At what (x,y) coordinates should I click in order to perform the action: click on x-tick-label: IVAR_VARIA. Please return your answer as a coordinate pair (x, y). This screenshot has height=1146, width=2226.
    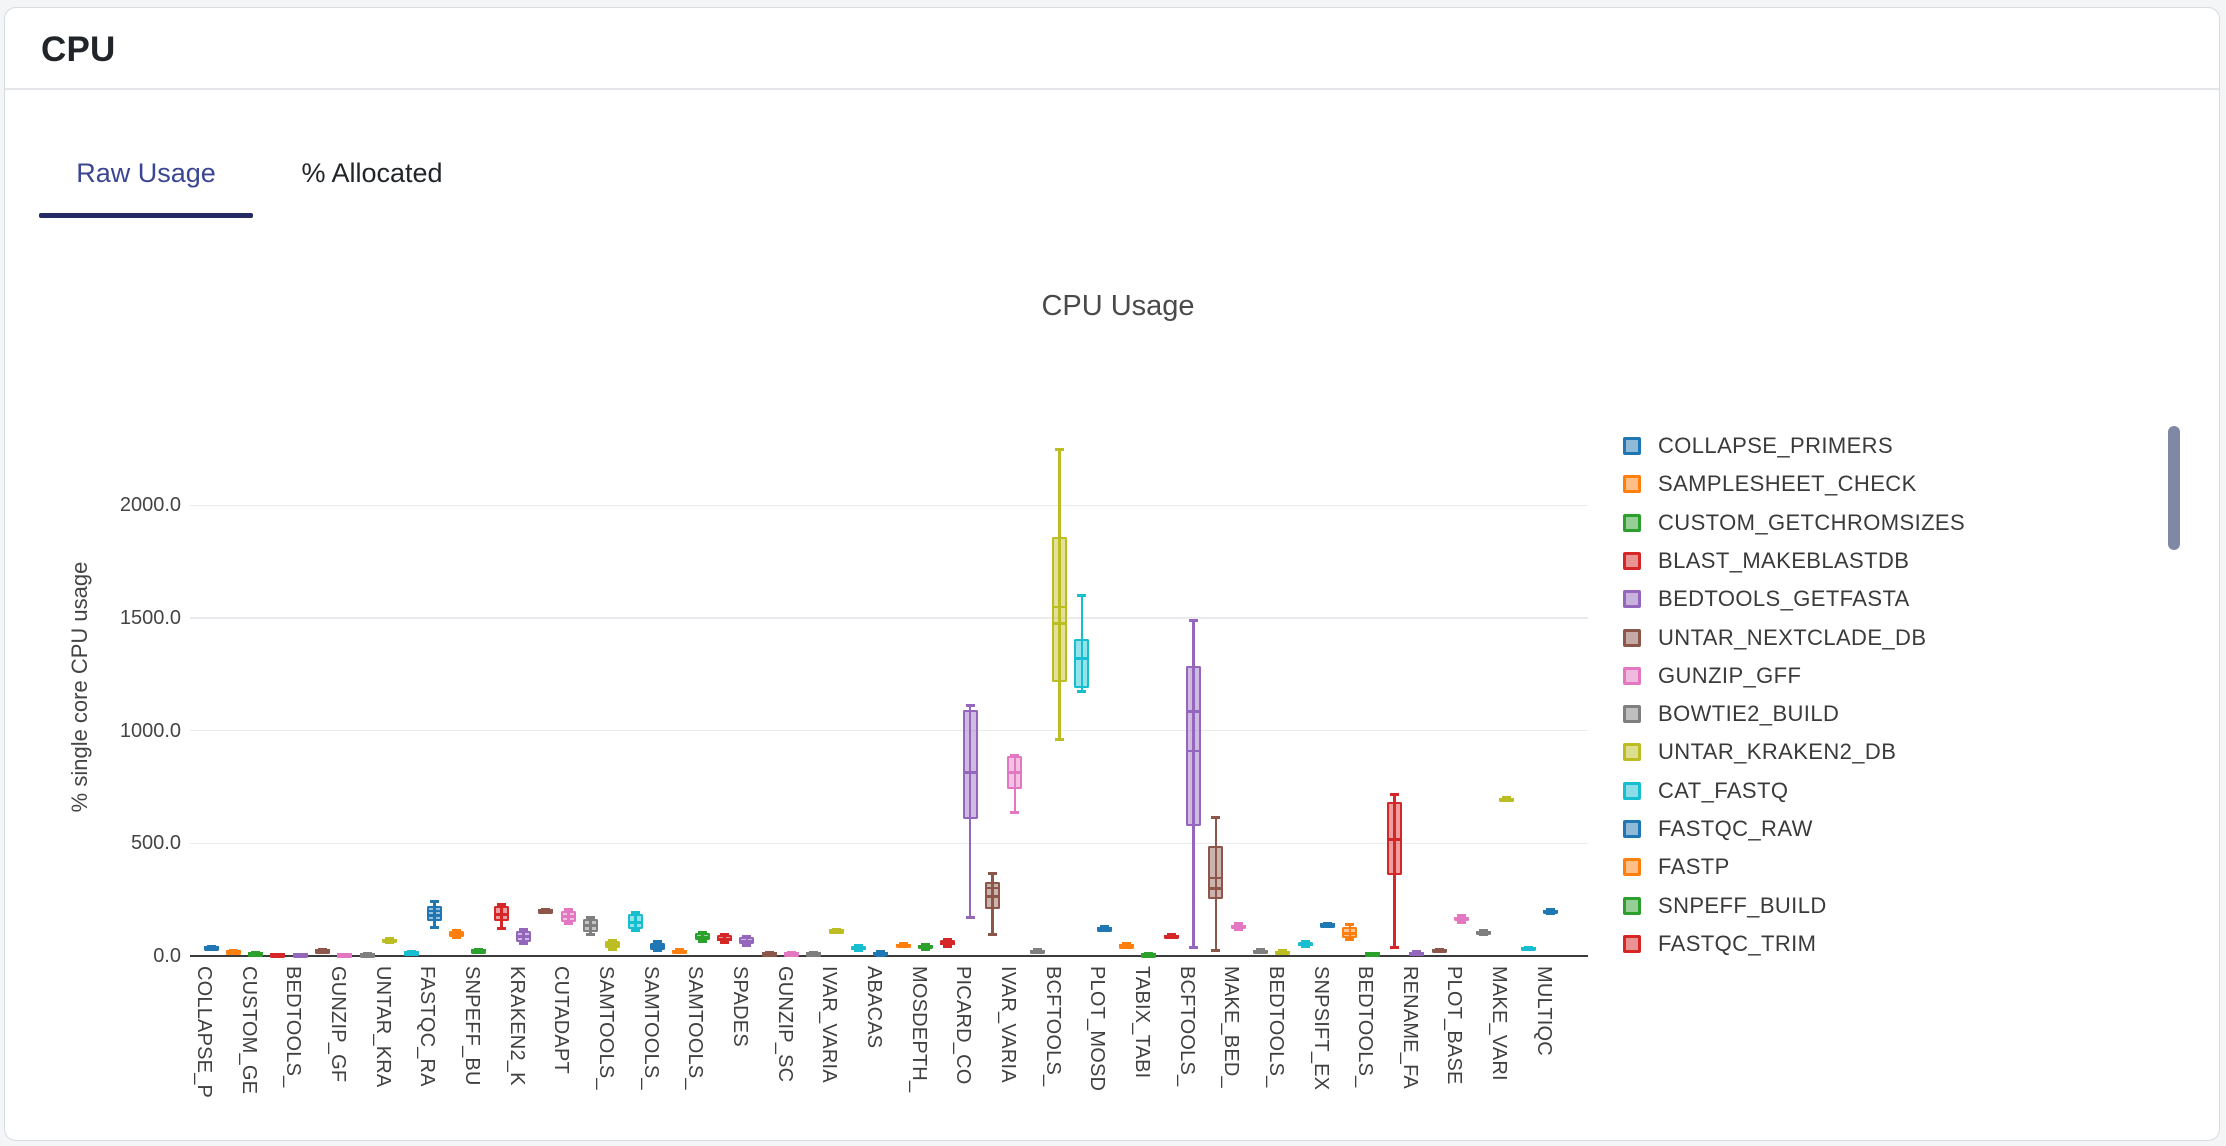
    Looking at the image, I should click on (1007, 1024).